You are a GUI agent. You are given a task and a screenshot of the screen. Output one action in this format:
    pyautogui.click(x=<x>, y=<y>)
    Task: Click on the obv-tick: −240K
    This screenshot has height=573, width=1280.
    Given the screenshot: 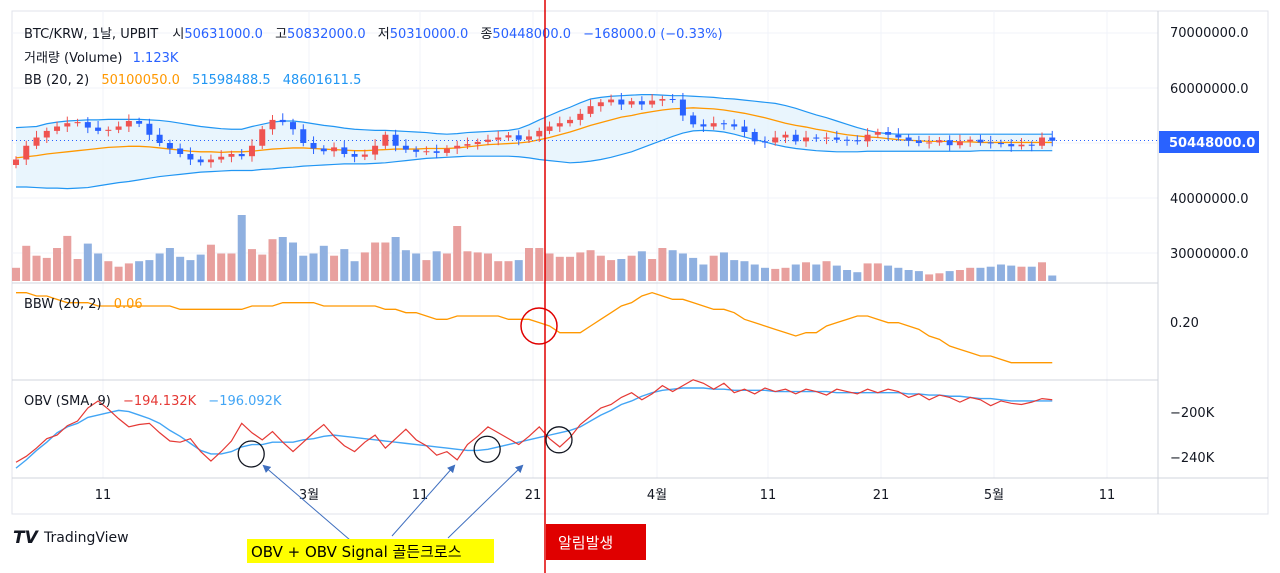 What is the action you would take?
    pyautogui.click(x=1192, y=458)
    